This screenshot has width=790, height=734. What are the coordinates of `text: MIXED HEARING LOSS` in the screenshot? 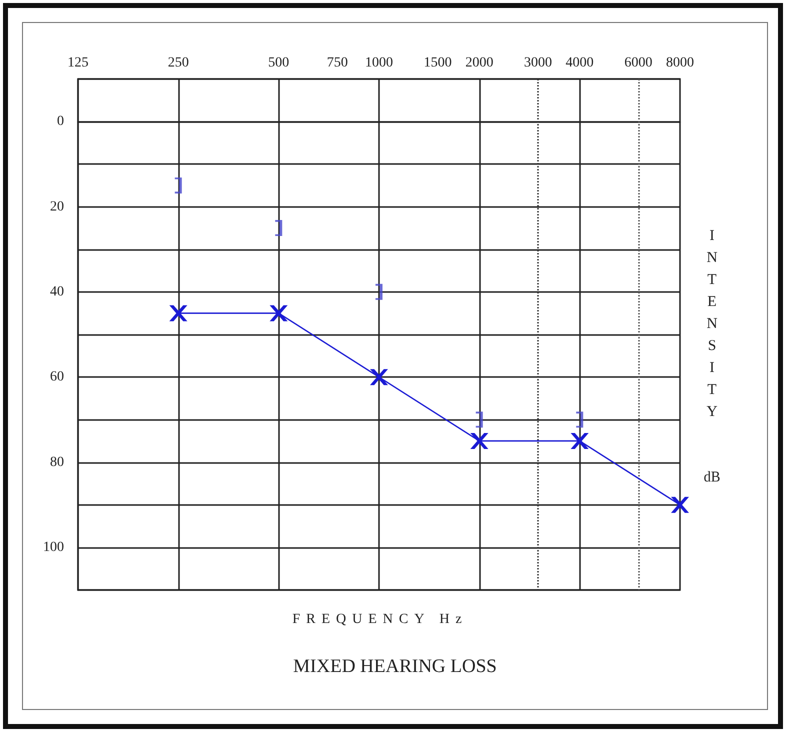 It's located at (395, 666).